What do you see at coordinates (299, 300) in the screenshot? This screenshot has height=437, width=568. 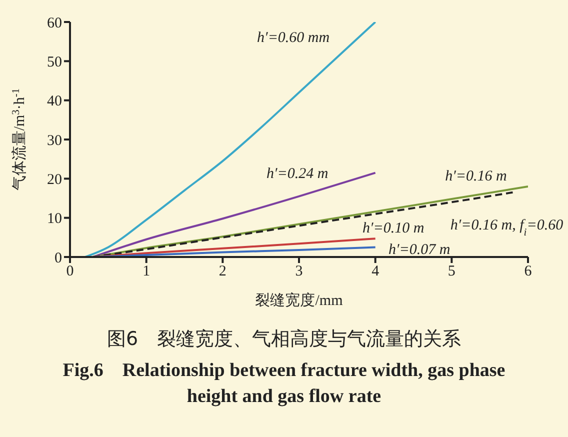 I see `x-axis-title: 裂缝宽度/mm` at bounding box center [299, 300].